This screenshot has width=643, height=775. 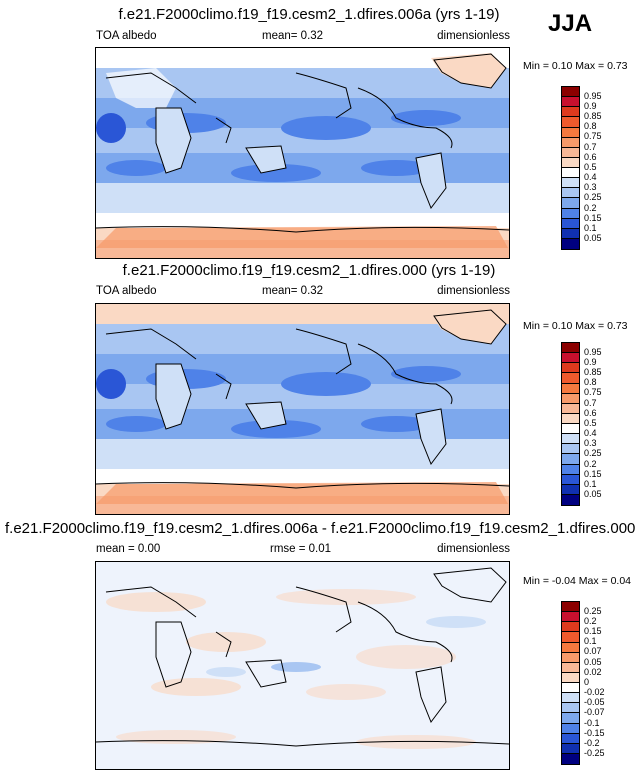 I want to click on panel-2-max-value: 0.73, so click(x=617, y=326).